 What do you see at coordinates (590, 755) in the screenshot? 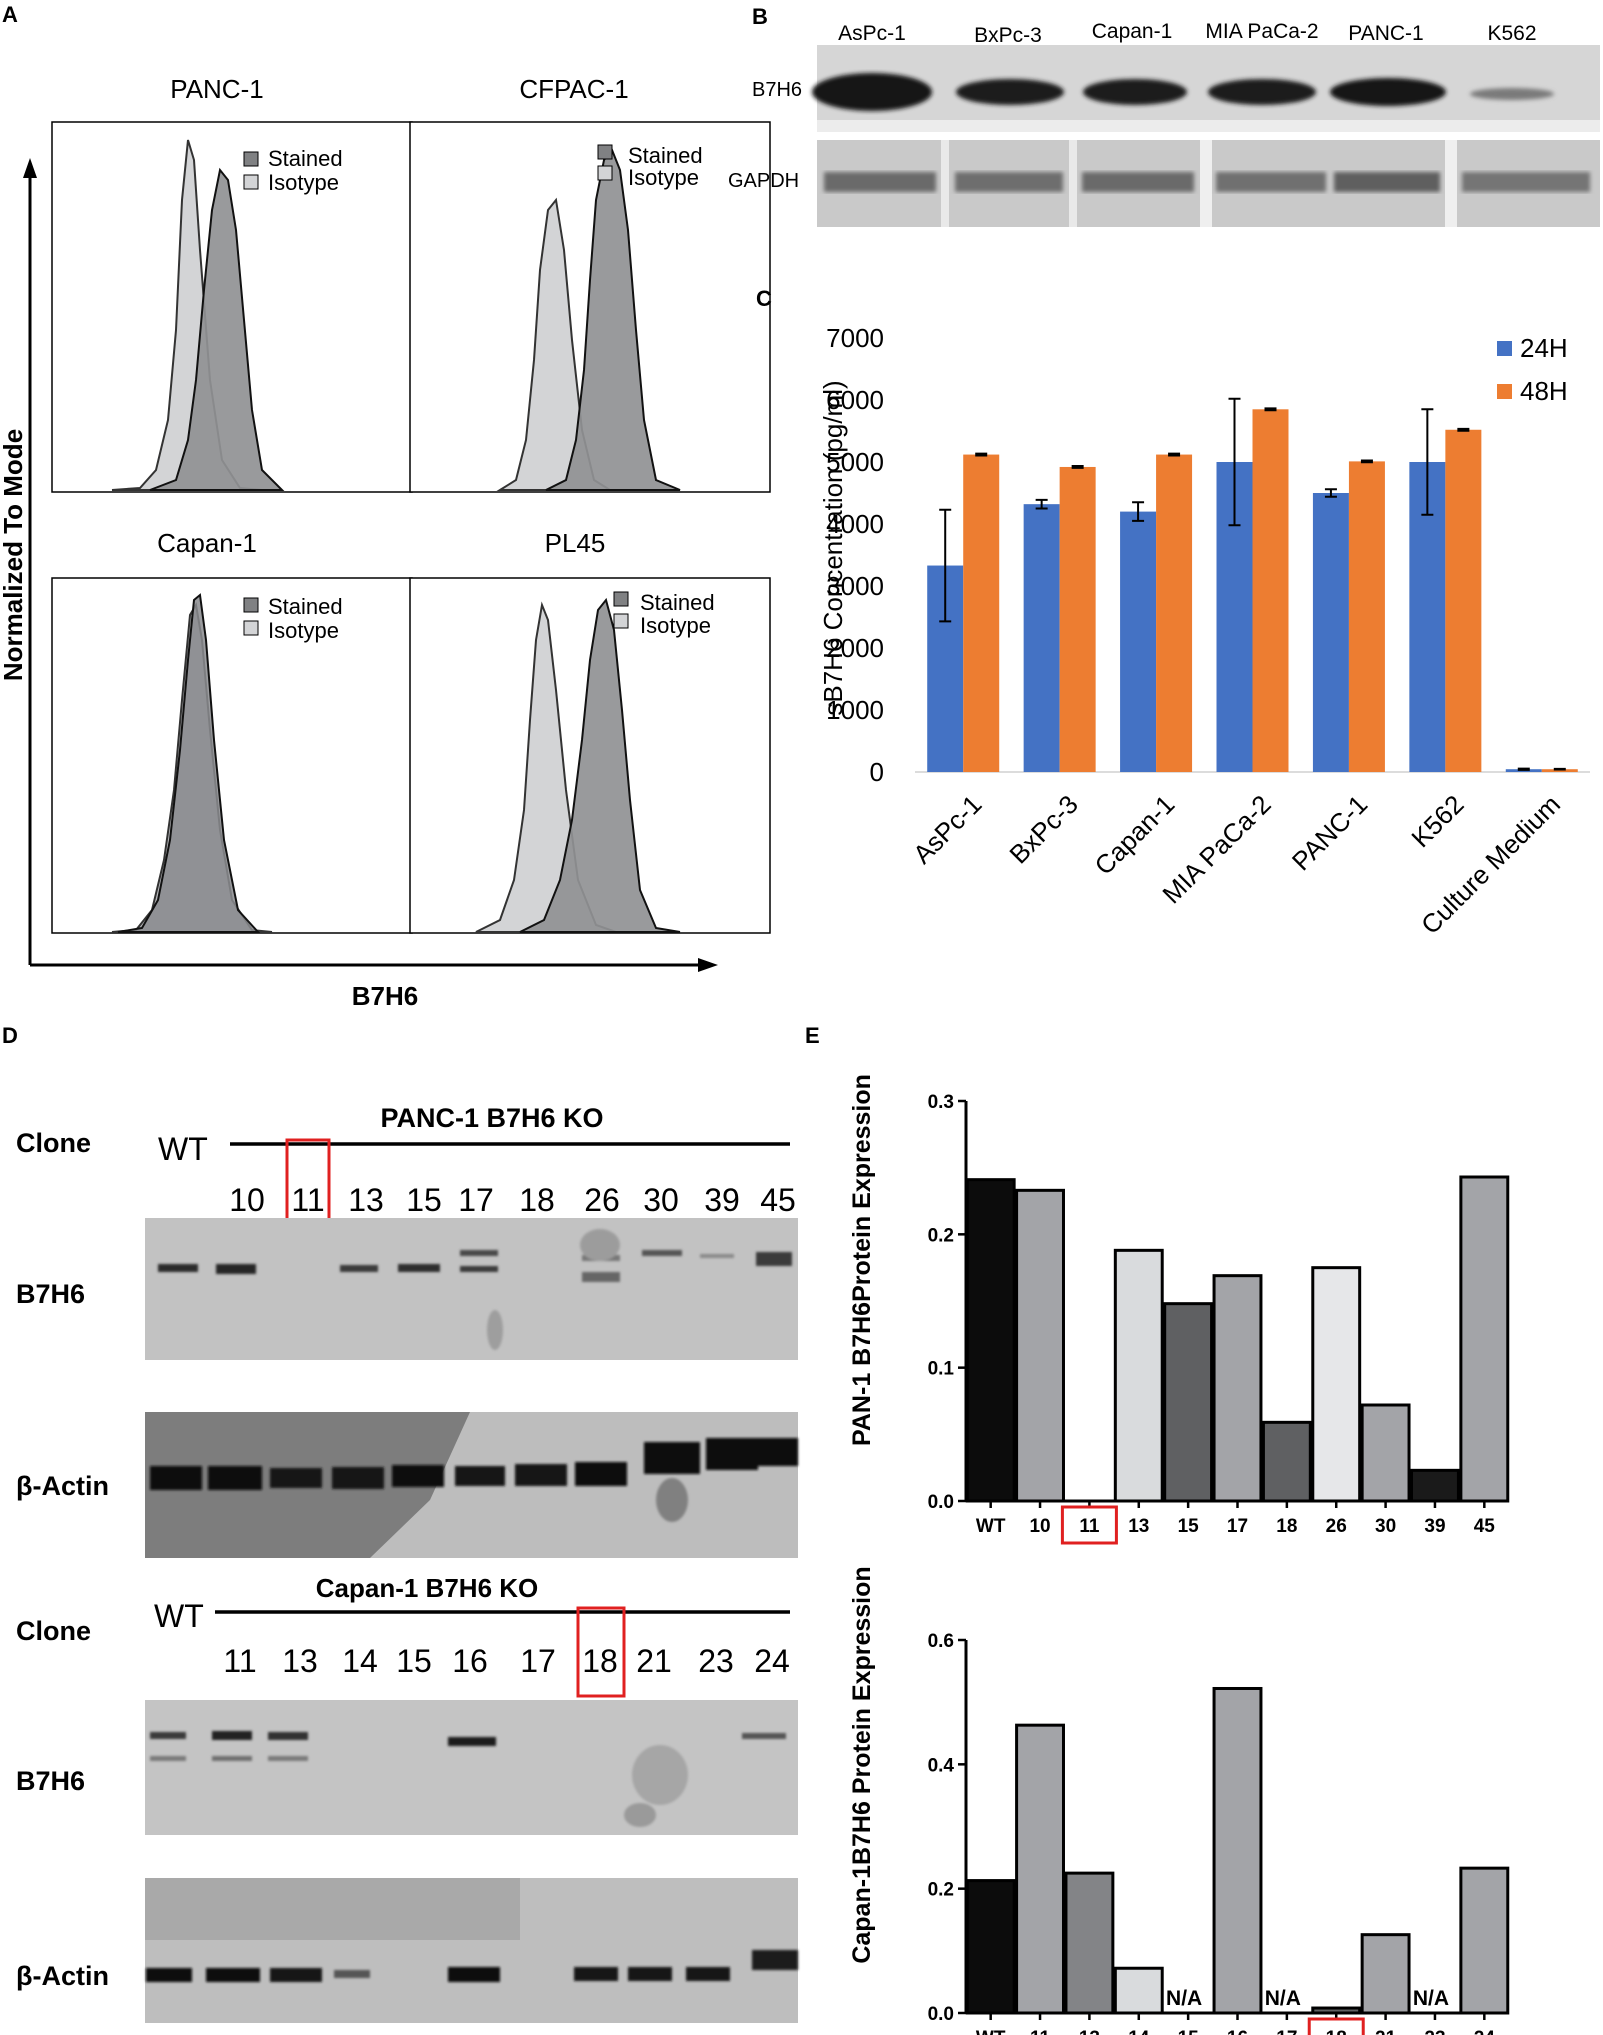
I see `histogram-pl45: Stained Isotype` at bounding box center [590, 755].